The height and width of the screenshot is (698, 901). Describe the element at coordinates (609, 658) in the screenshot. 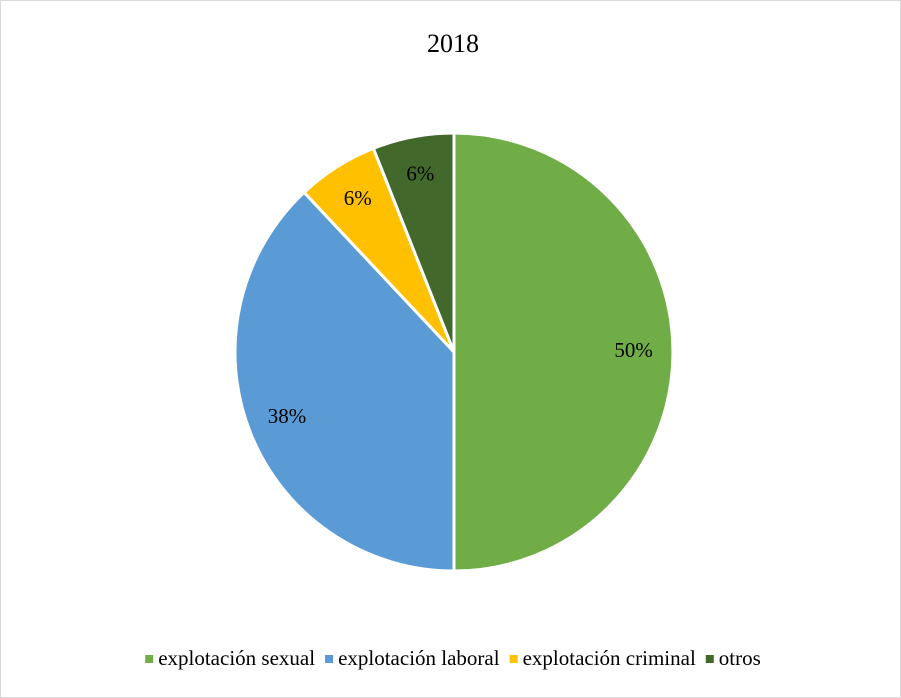

I see `legend-label: explotación criminal` at that location.